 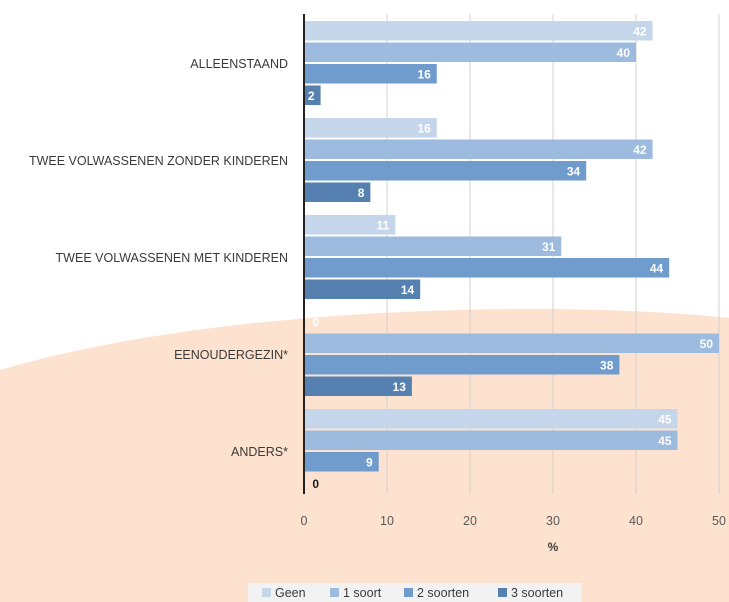 What do you see at coordinates (370, 128) in the screenshot?
I see `bar-geen-twee-volwassenen-zonder-kinderen` at bounding box center [370, 128].